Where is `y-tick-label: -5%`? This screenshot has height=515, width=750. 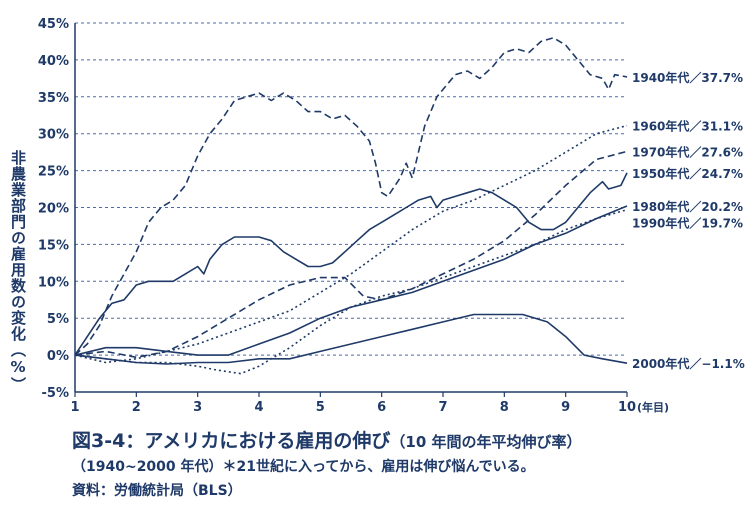
y-tick-label: -5% is located at coordinates (55, 393).